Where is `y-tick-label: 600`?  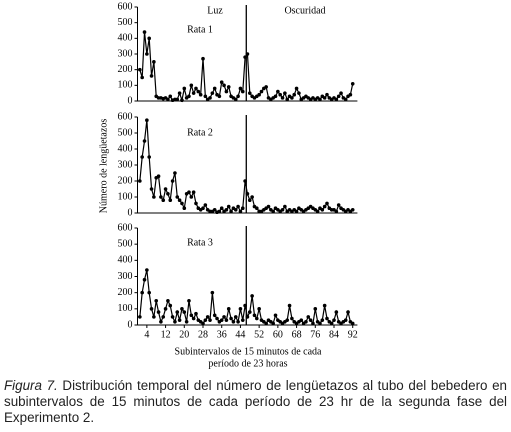
y-tick-label: 600 is located at coordinates (125, 227).